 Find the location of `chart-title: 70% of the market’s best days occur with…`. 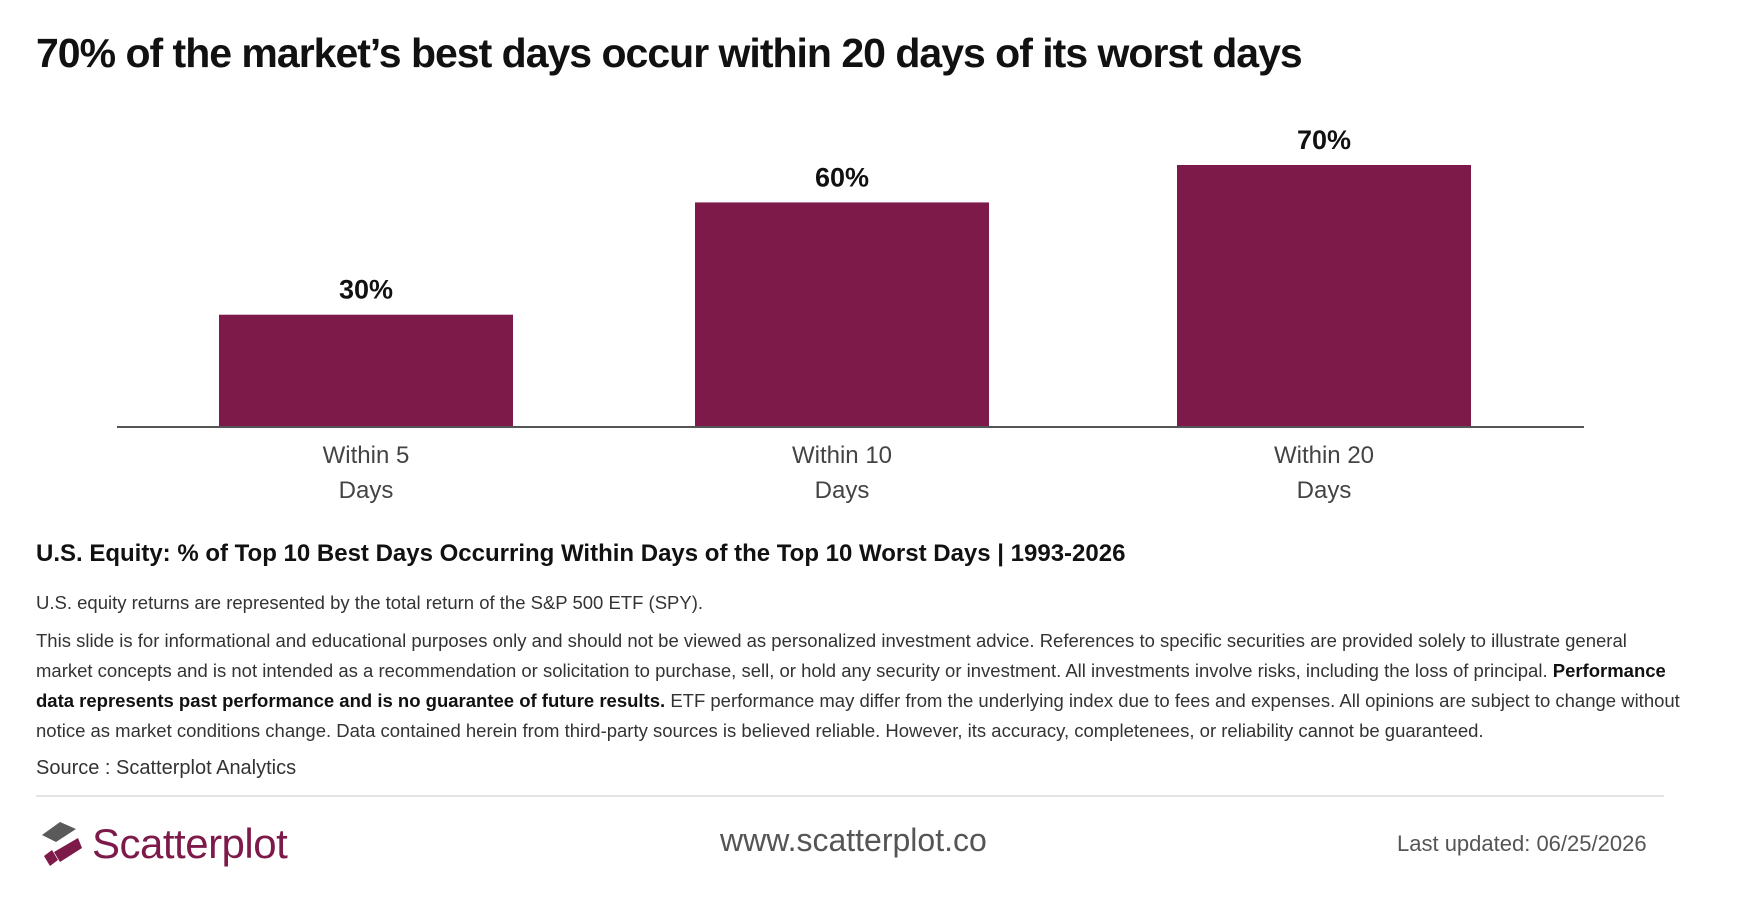

chart-title: 70% of the market’s best days occur with… is located at coordinates (669, 53).